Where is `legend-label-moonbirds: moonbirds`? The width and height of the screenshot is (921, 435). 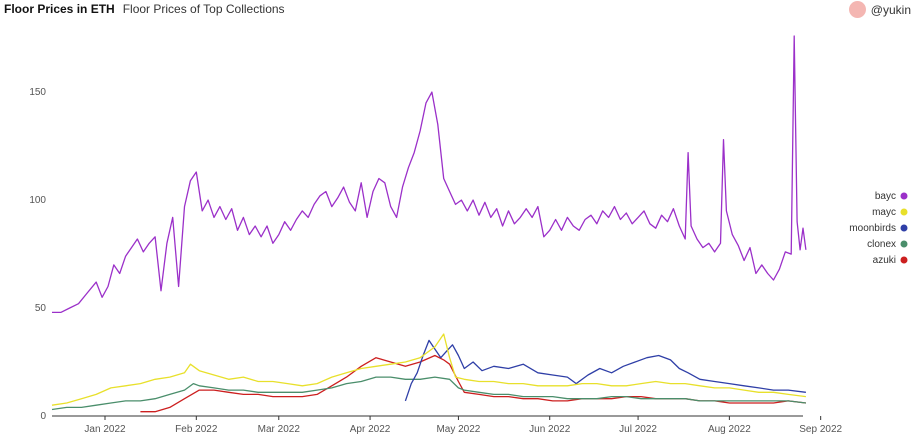
legend-label-moonbirds: moonbirds is located at coordinates (872, 228).